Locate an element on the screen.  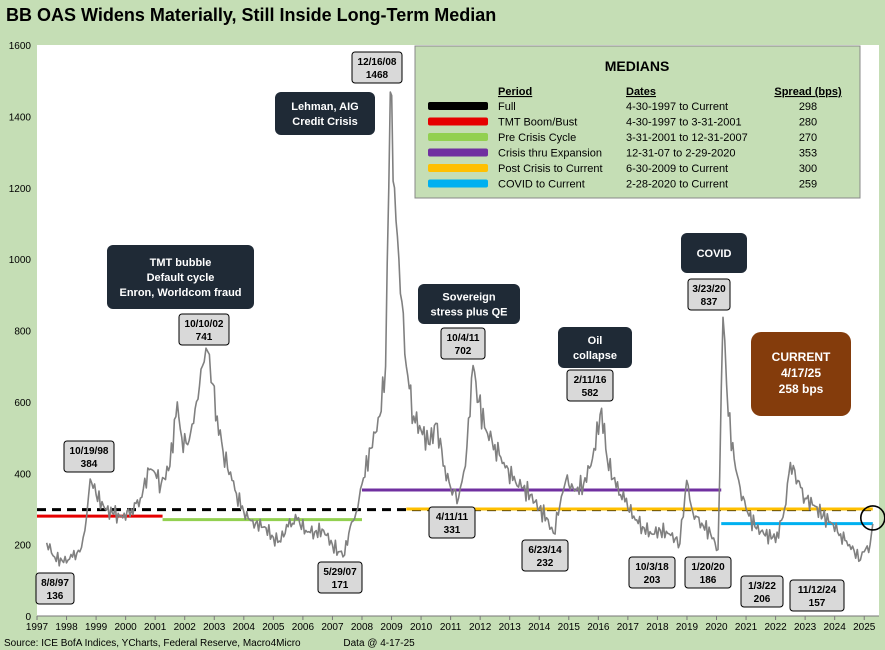
medians-dates: 4-30-1997 to 3-31-2001 is located at coordinates (684, 123).